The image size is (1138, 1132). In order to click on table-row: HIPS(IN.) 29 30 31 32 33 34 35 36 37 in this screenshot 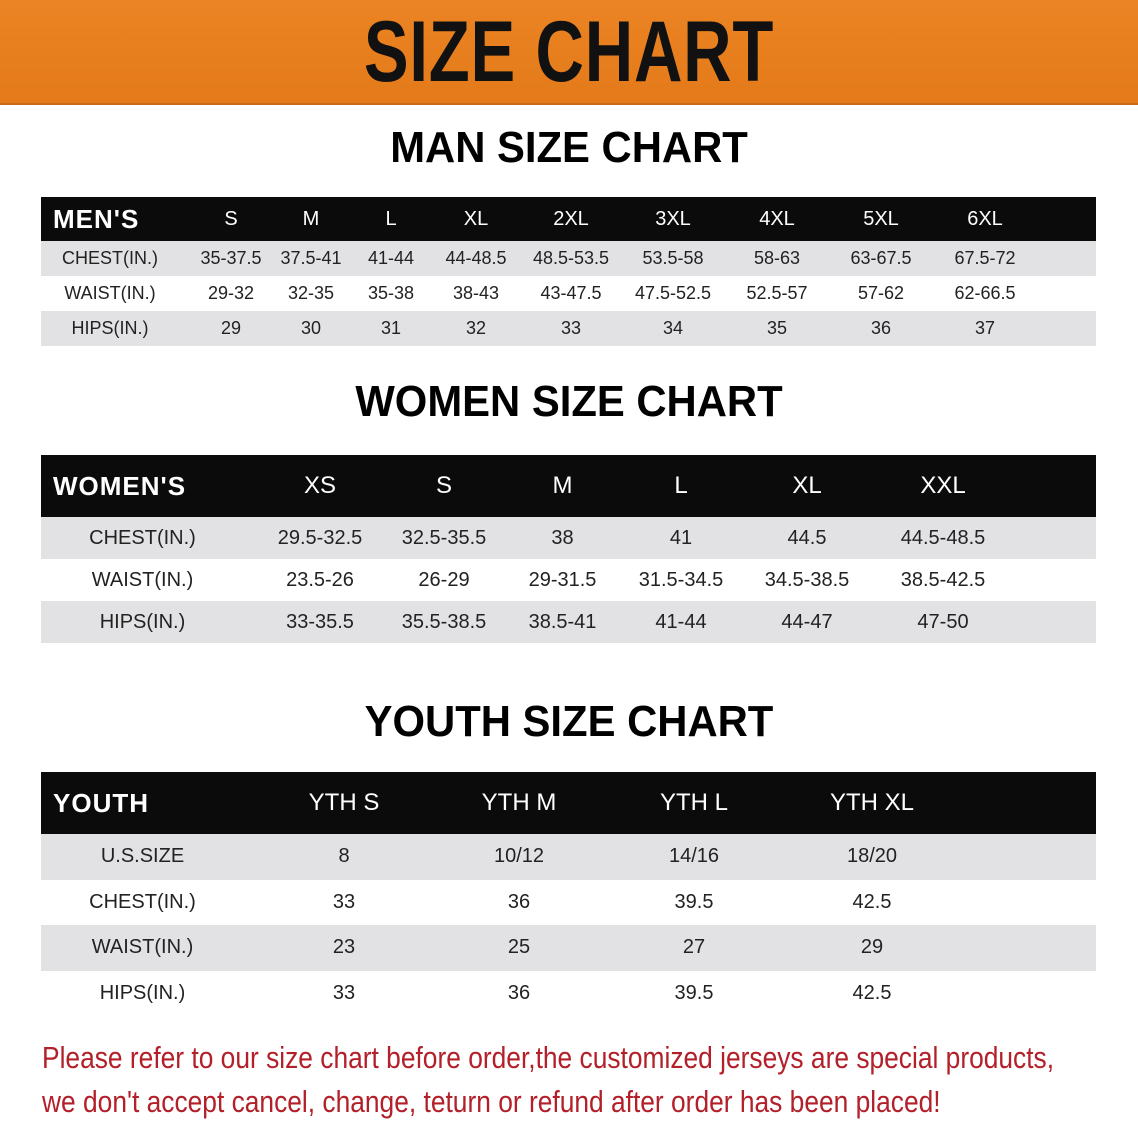, I will do `click(568, 328)`.